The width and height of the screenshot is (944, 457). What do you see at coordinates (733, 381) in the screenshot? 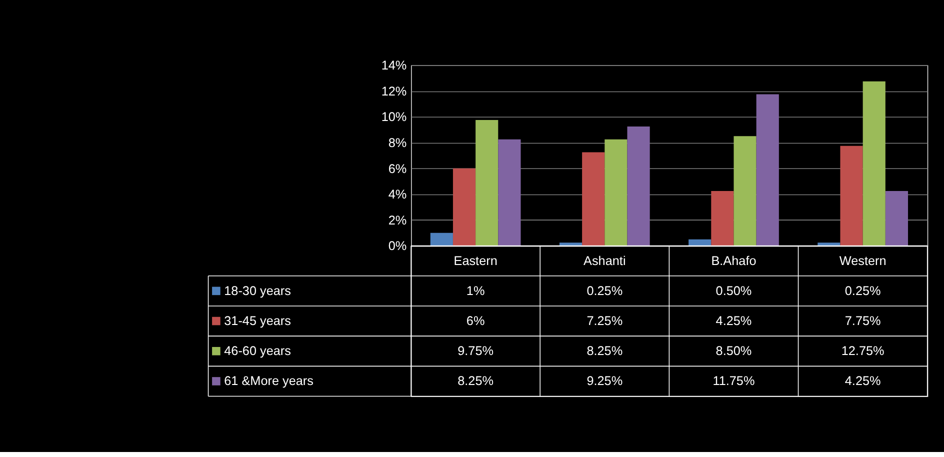
I see `data-label: 11.75%` at bounding box center [733, 381].